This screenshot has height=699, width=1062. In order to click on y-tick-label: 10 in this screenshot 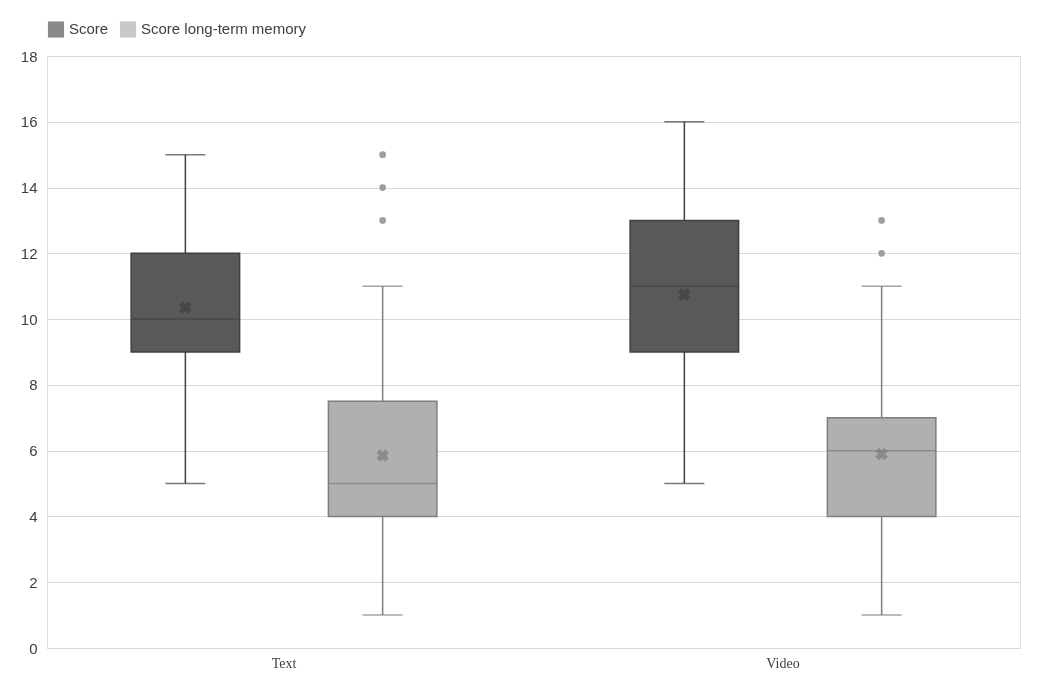, I will do `click(29, 319)`.